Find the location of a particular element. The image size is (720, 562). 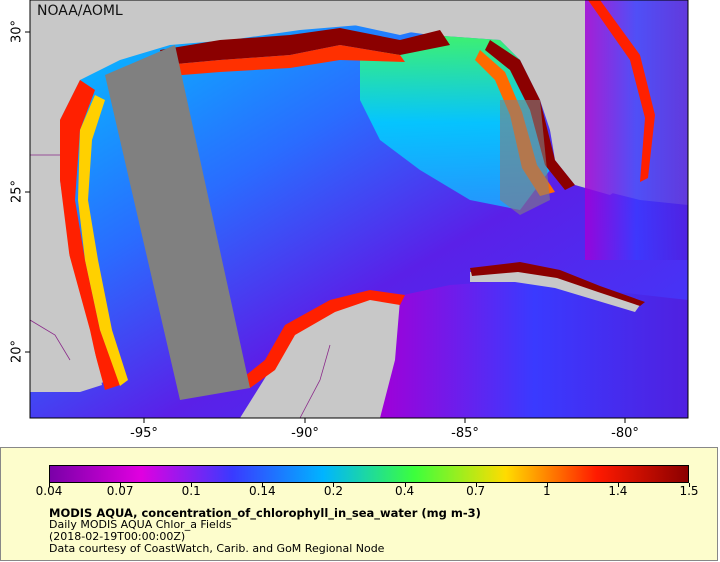

colorbar-tick-label: 1.5 is located at coordinates (689, 491).